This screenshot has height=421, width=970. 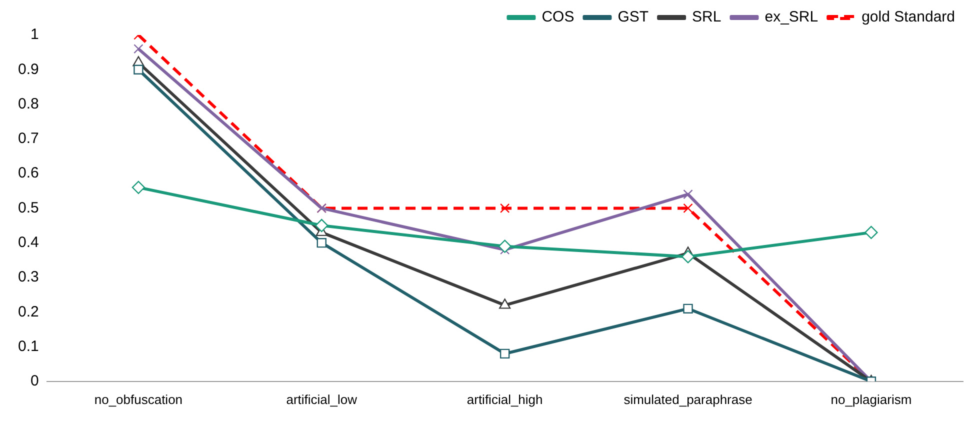 I want to click on y-tick-label: 0.1, so click(x=28, y=346).